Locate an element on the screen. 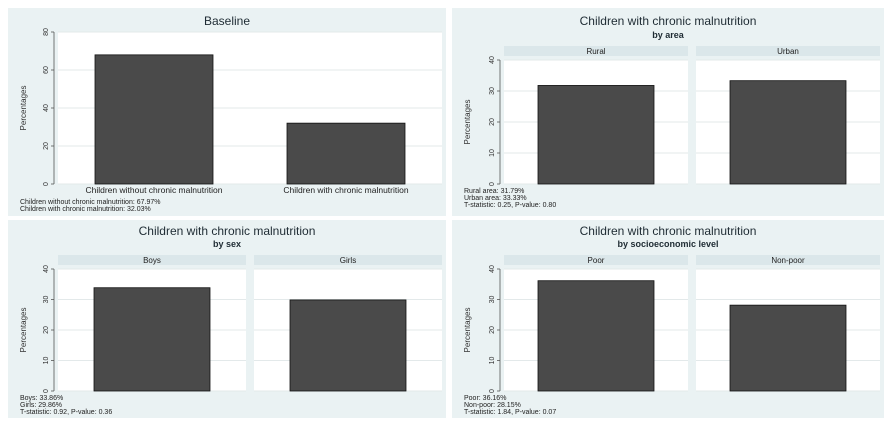 The height and width of the screenshot is (422, 890). note-line-1: Non-poor: 28.15% is located at coordinates (492, 405).